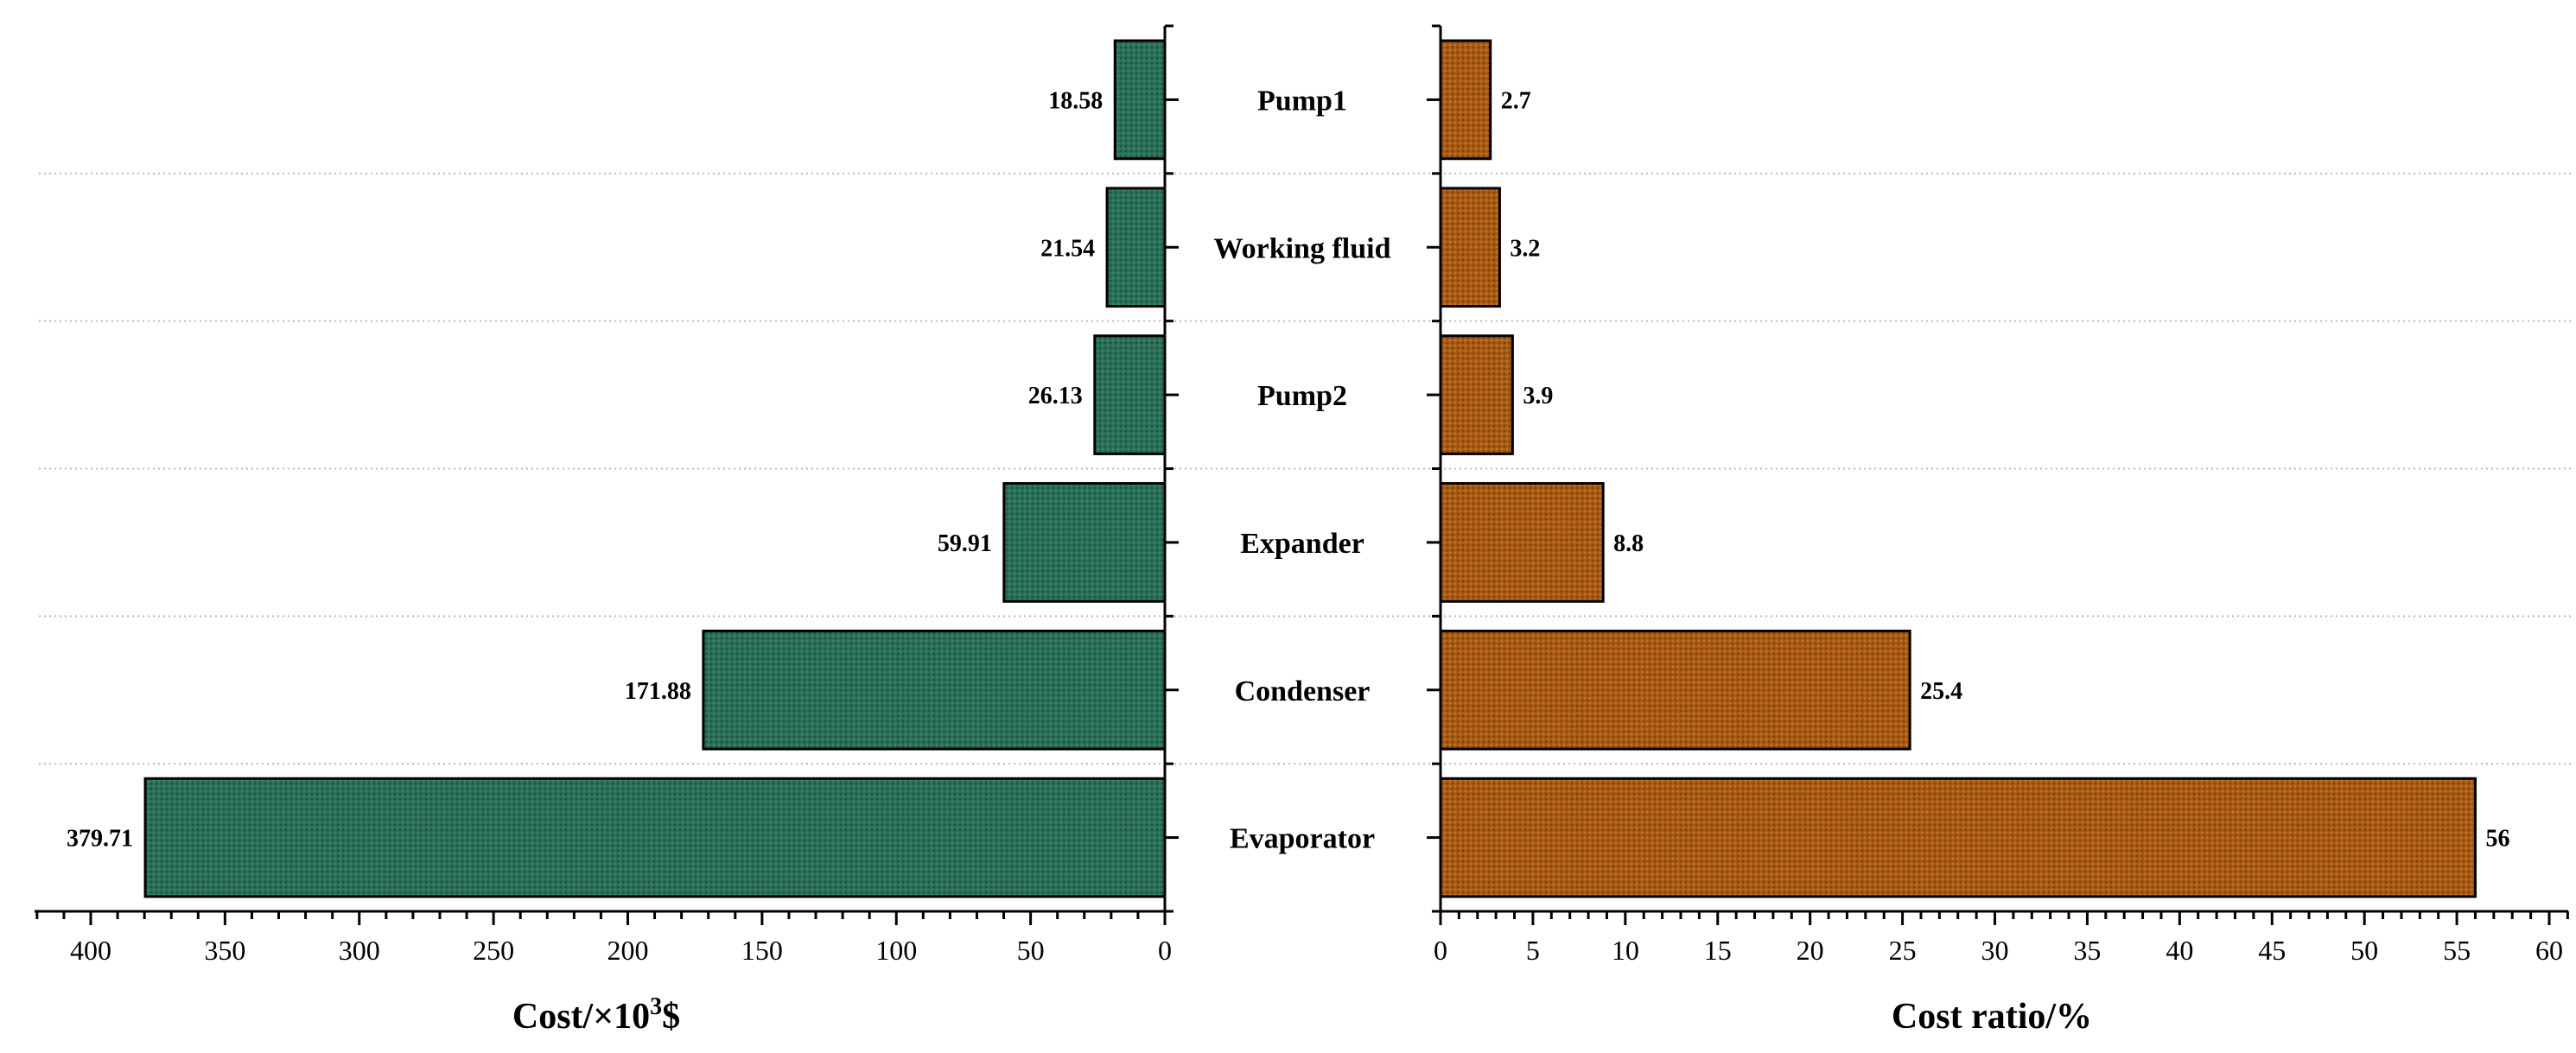 The width and height of the screenshot is (2576, 1053). I want to click on right-tick-label: 20, so click(1811, 950).